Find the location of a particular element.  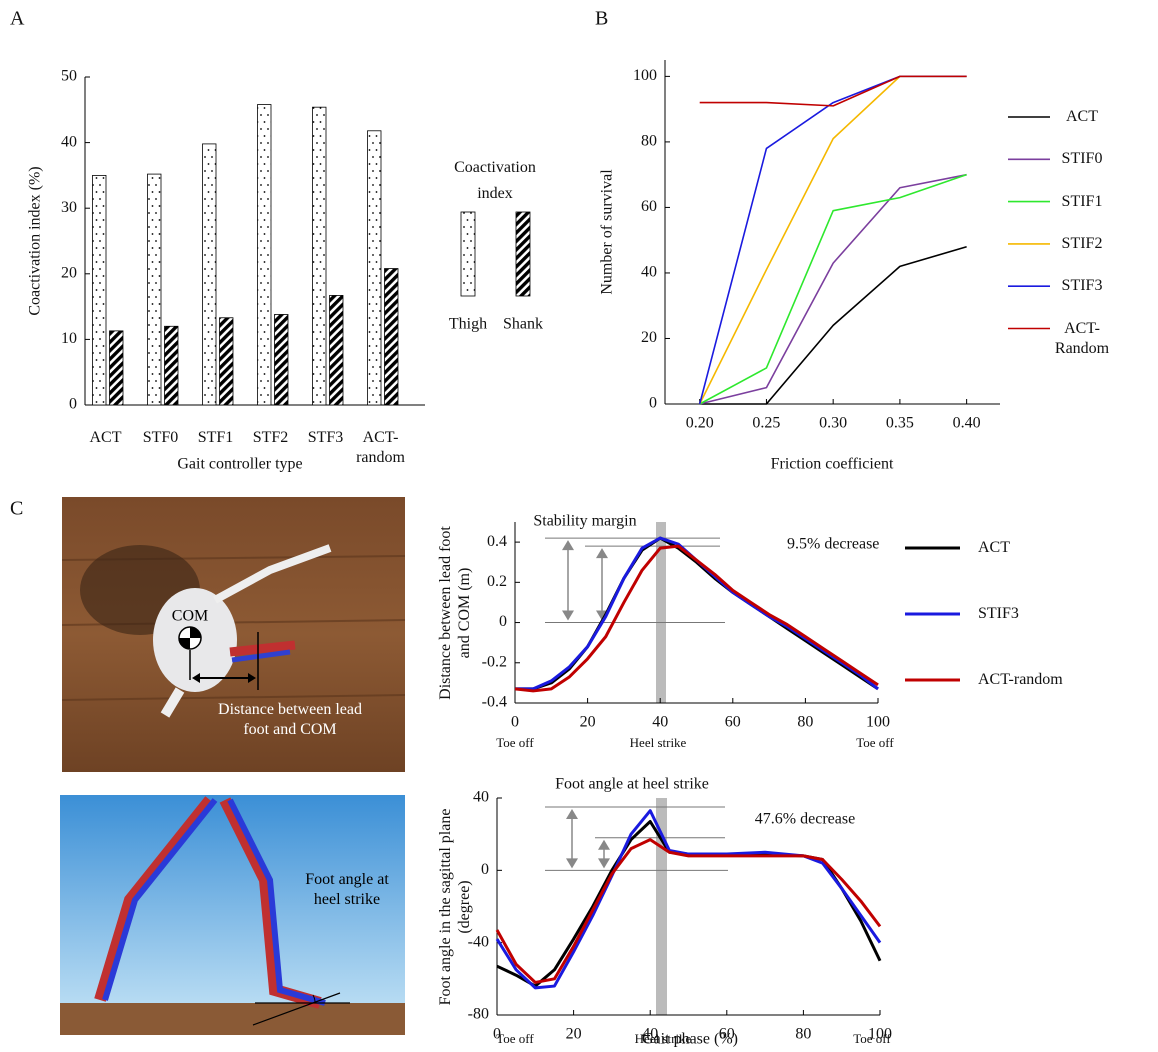

y-tick-label: 10 is located at coordinates (69, 338).